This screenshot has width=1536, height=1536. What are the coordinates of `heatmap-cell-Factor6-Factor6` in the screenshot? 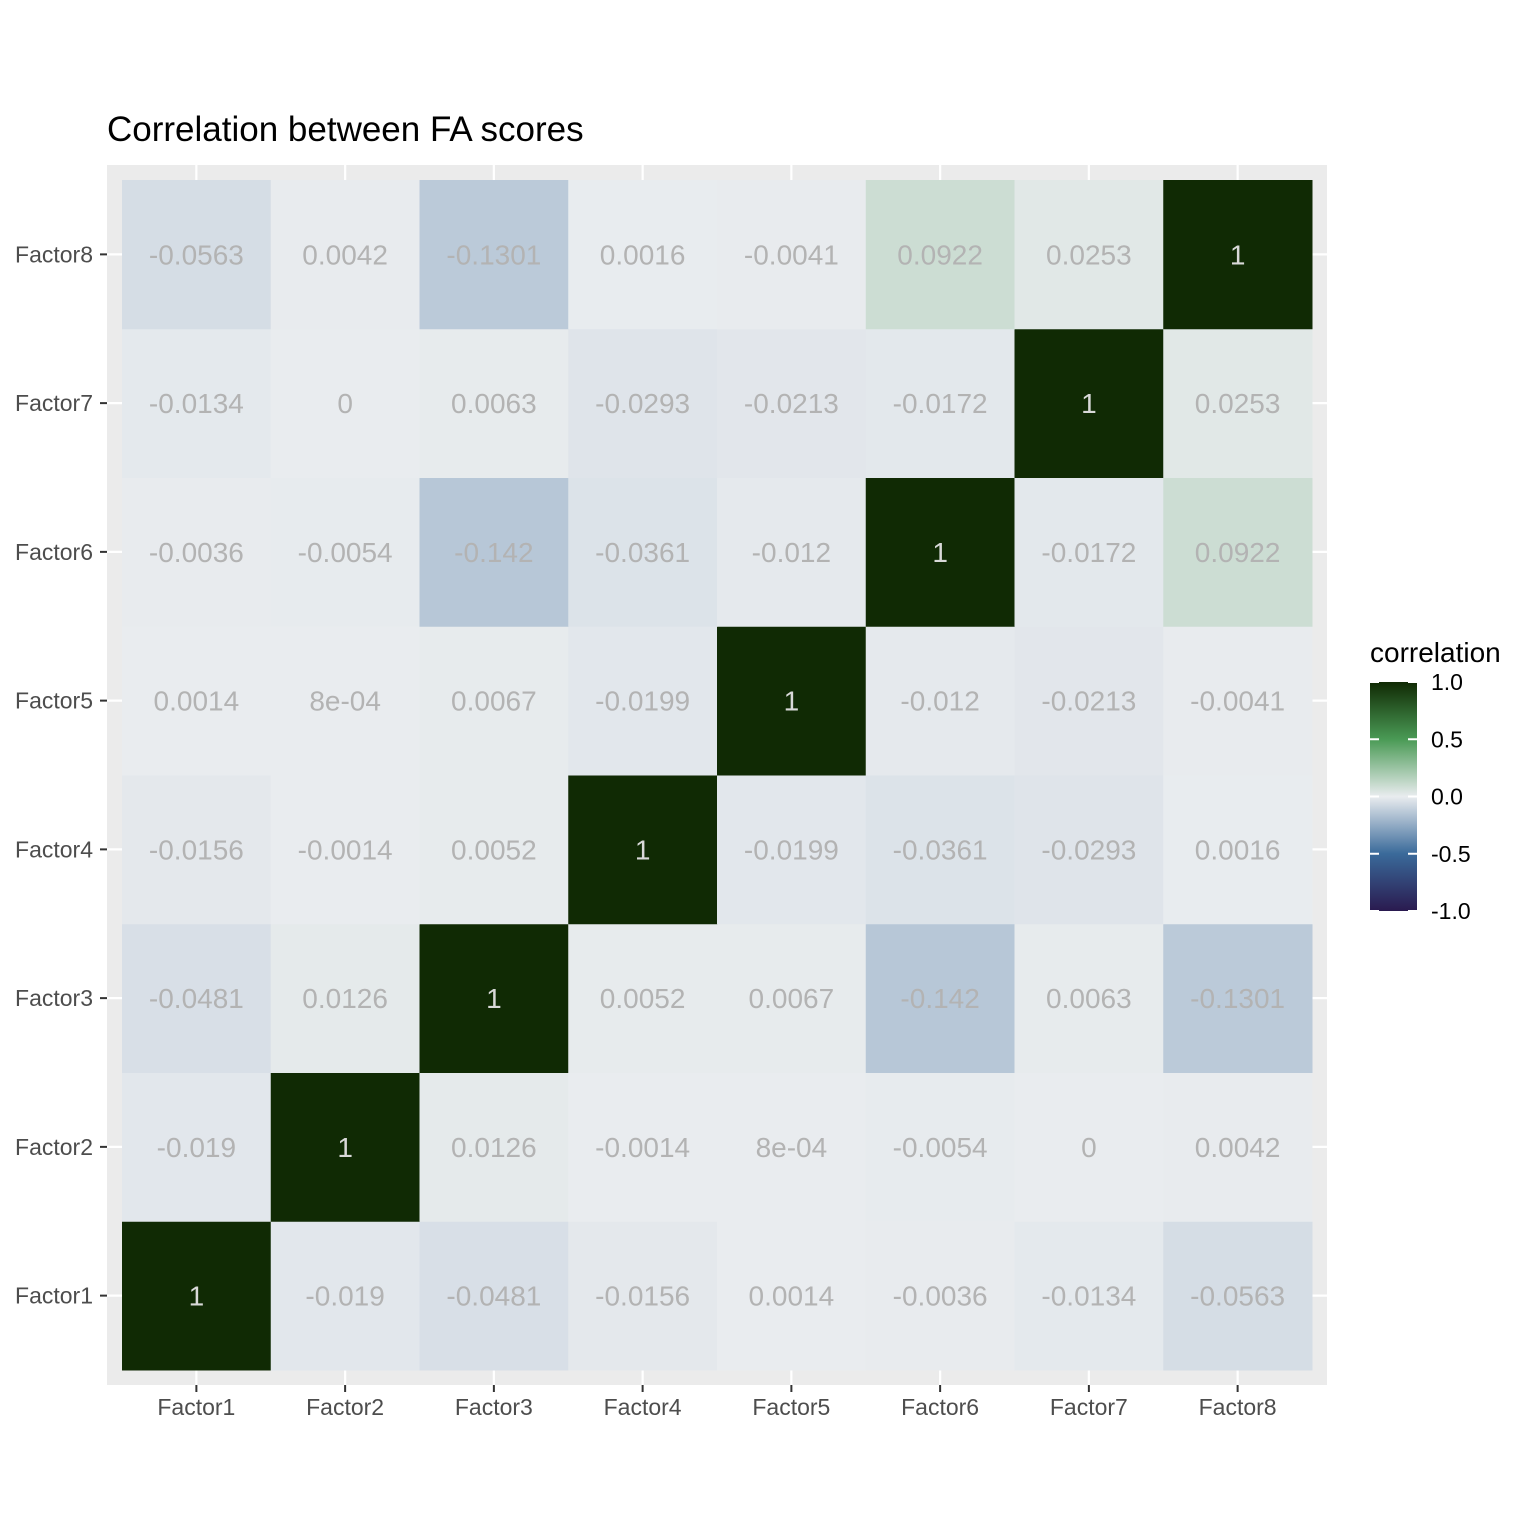 It's located at (940, 552).